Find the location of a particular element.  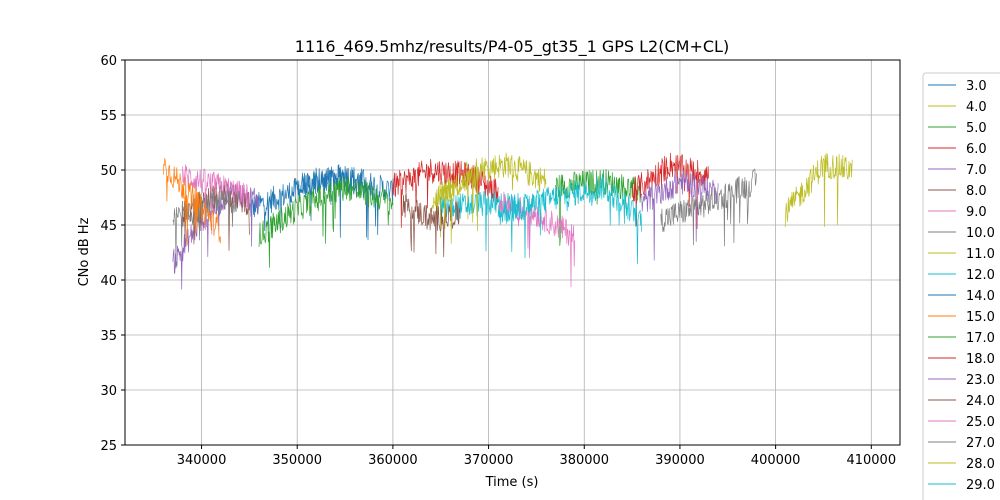

legend-entry: 5.0 is located at coordinates (976, 128).